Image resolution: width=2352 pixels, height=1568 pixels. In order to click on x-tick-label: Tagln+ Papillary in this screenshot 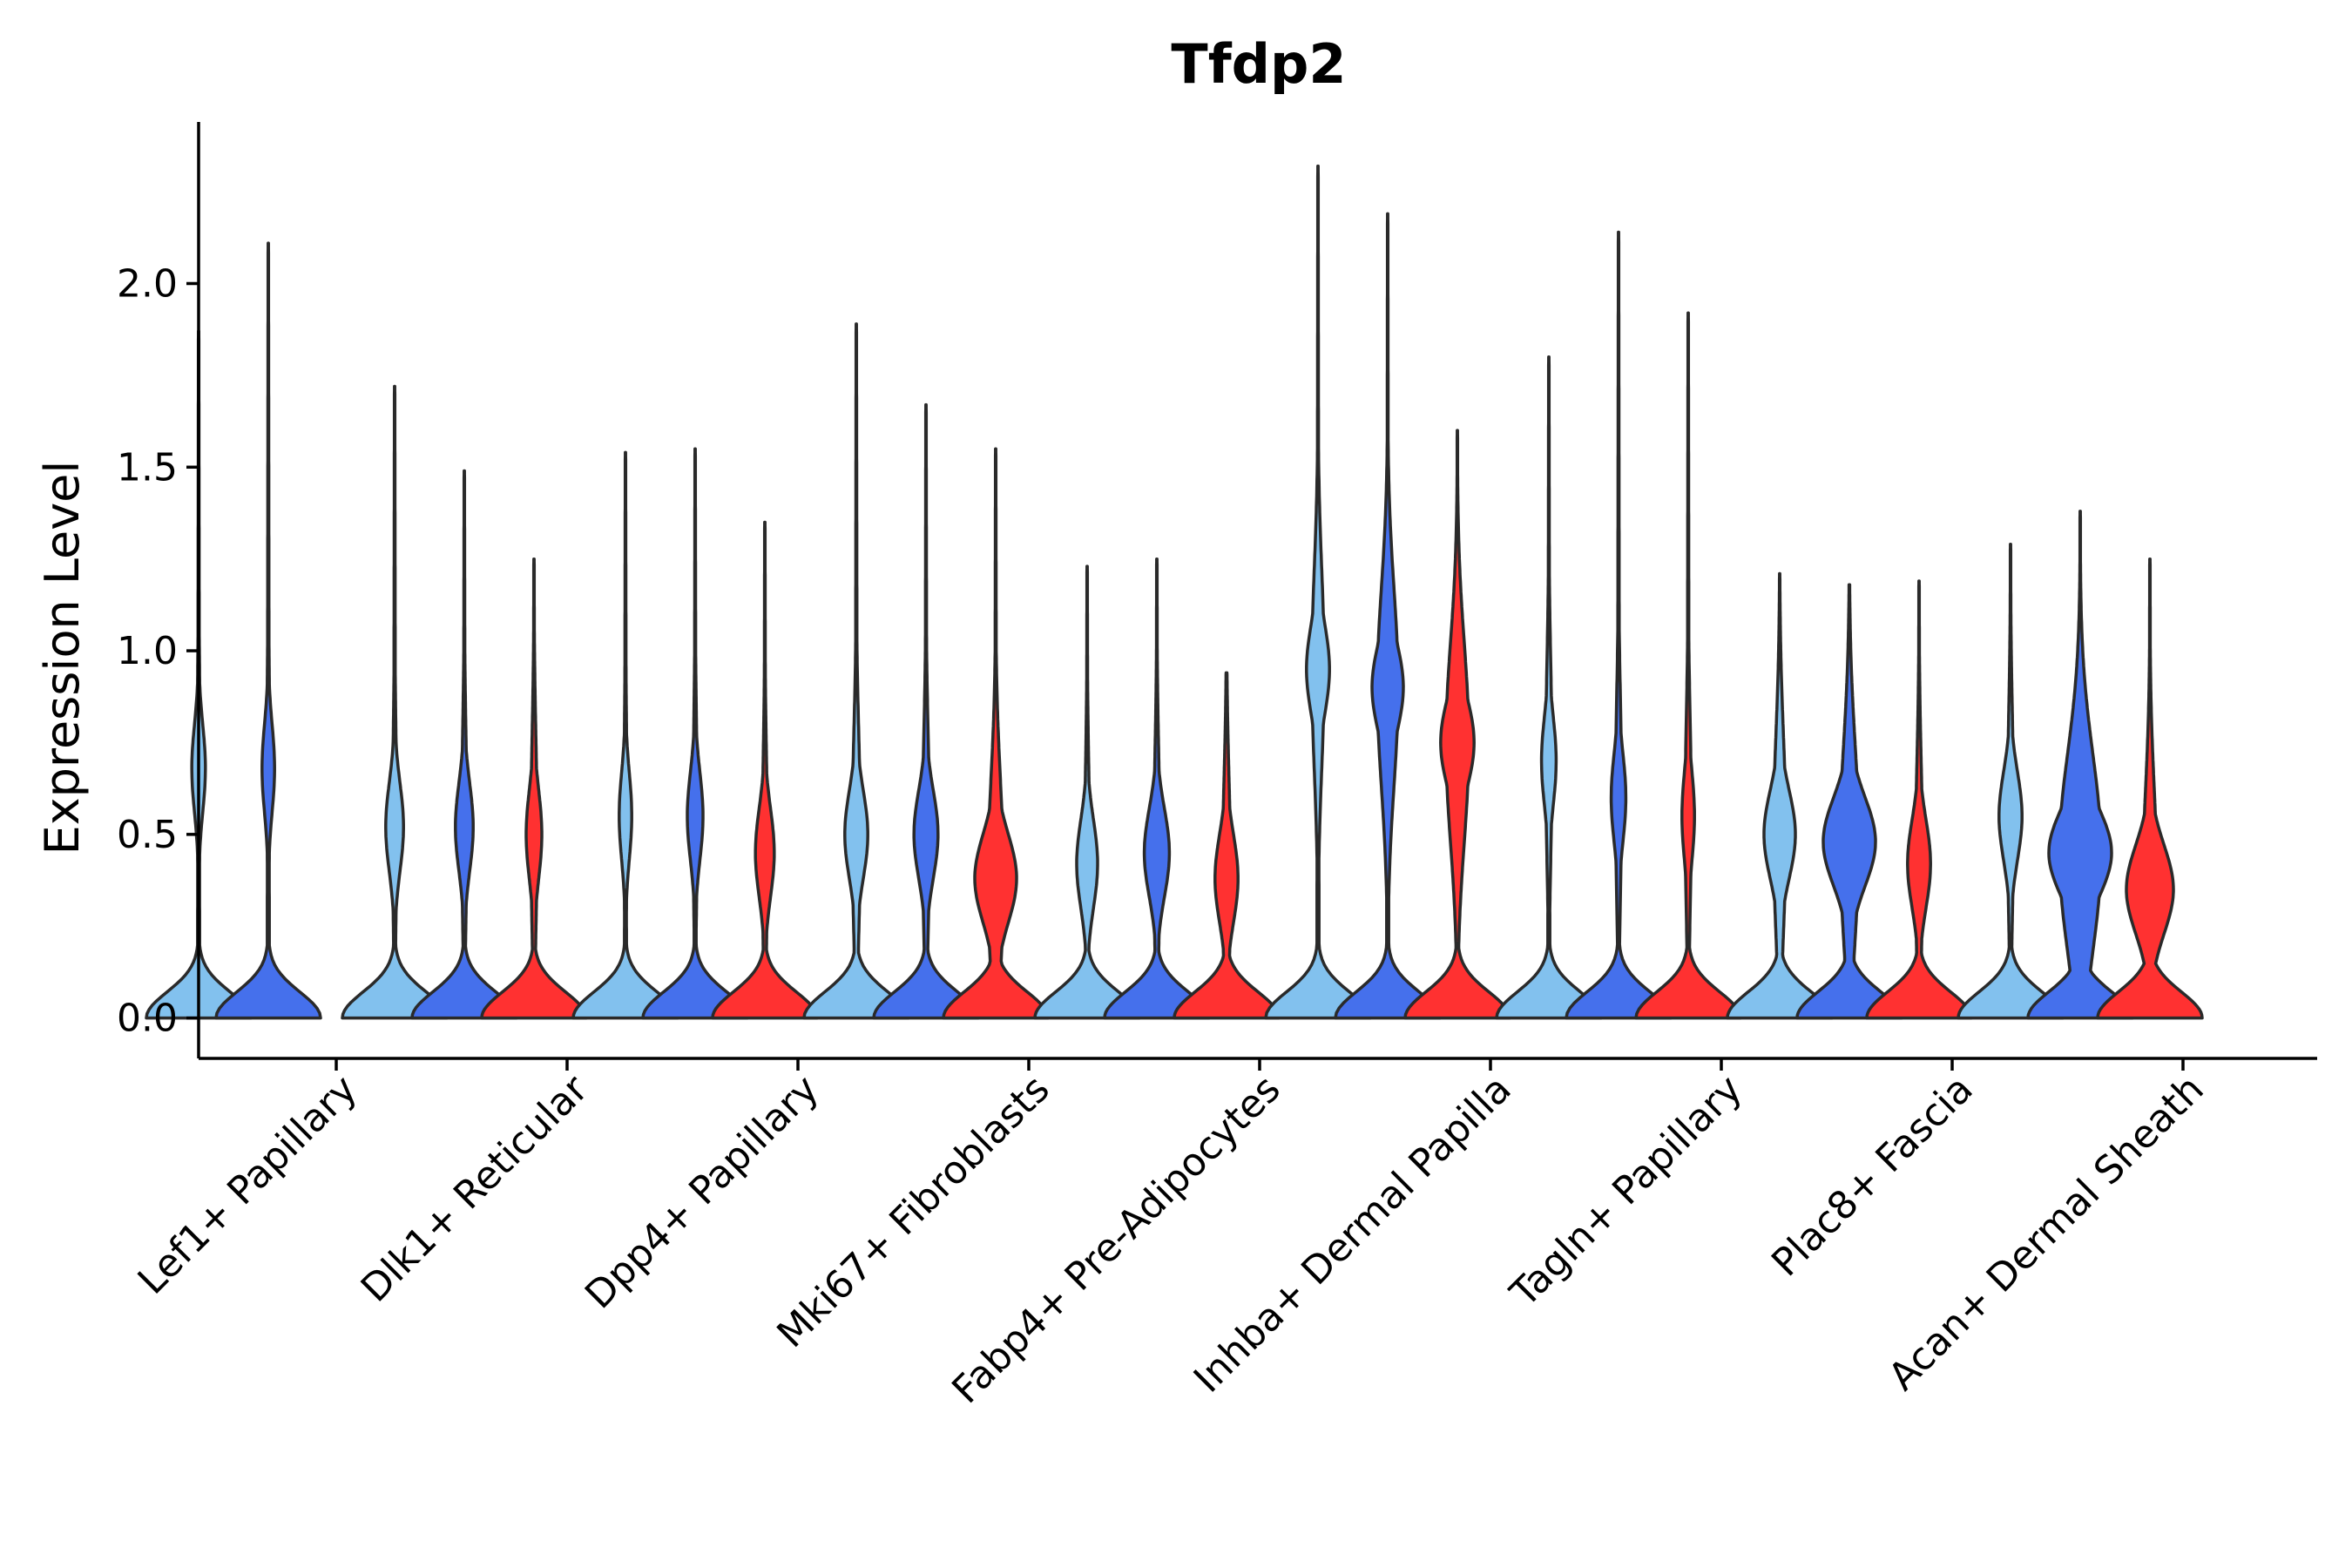, I will do `click(1626, 1191)`.